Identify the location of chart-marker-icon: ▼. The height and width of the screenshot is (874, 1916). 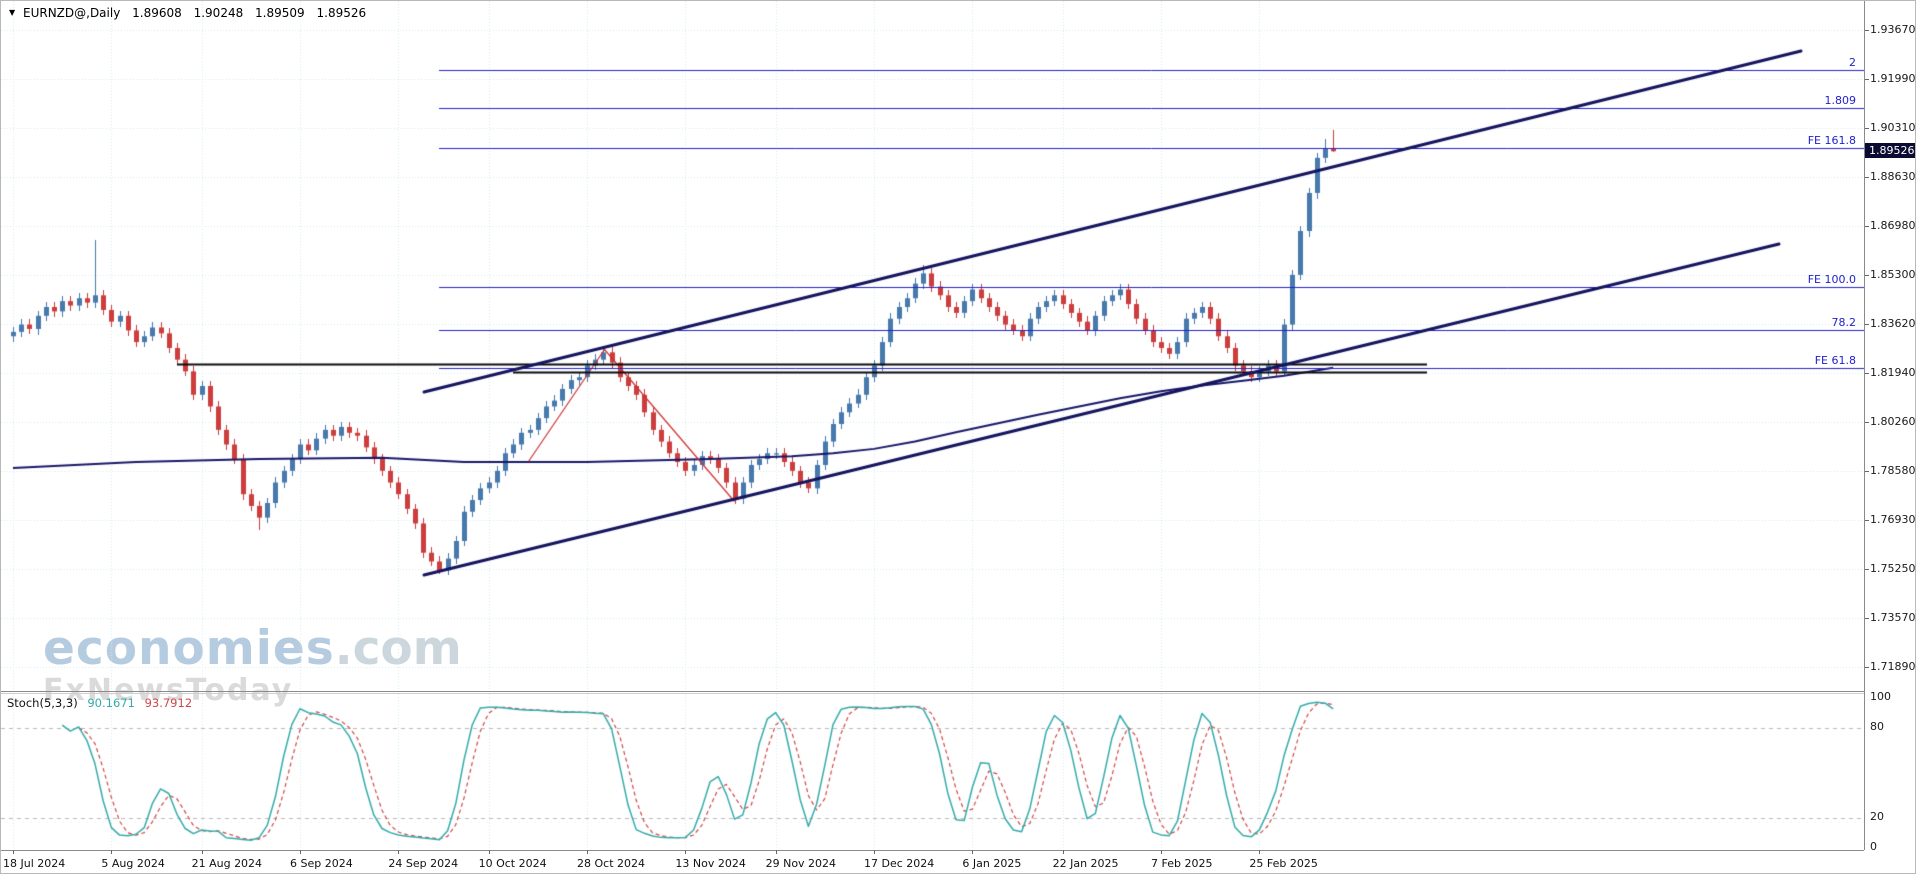
(12, 12).